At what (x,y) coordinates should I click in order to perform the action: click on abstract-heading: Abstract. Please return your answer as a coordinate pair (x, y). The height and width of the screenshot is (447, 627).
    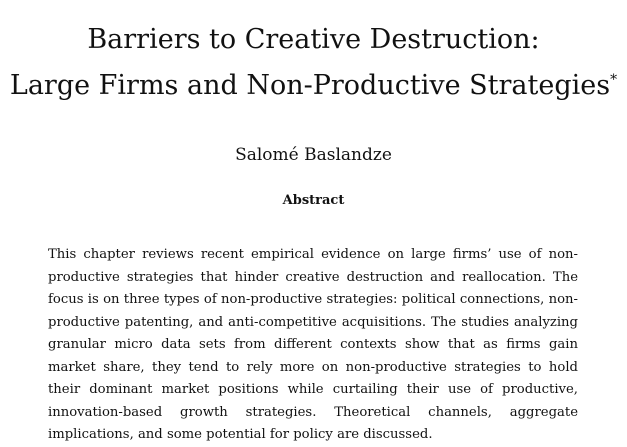
    Looking at the image, I should click on (313, 200).